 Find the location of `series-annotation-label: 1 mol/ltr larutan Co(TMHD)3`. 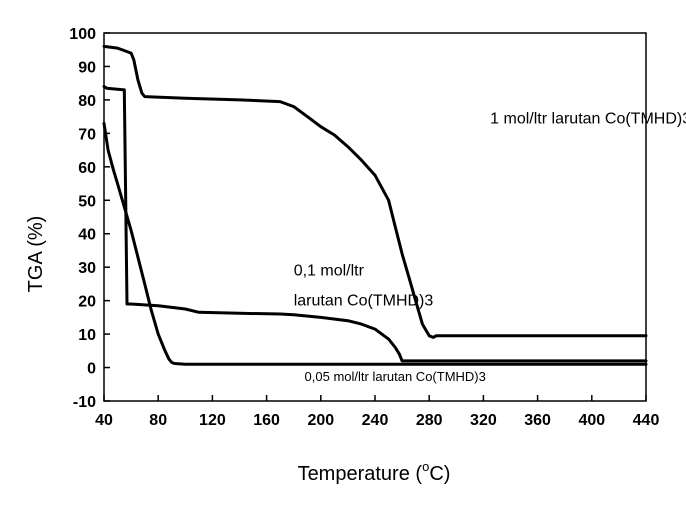

series-annotation-label: 1 mol/ltr larutan Co(TMHD)3 is located at coordinates (588, 118).